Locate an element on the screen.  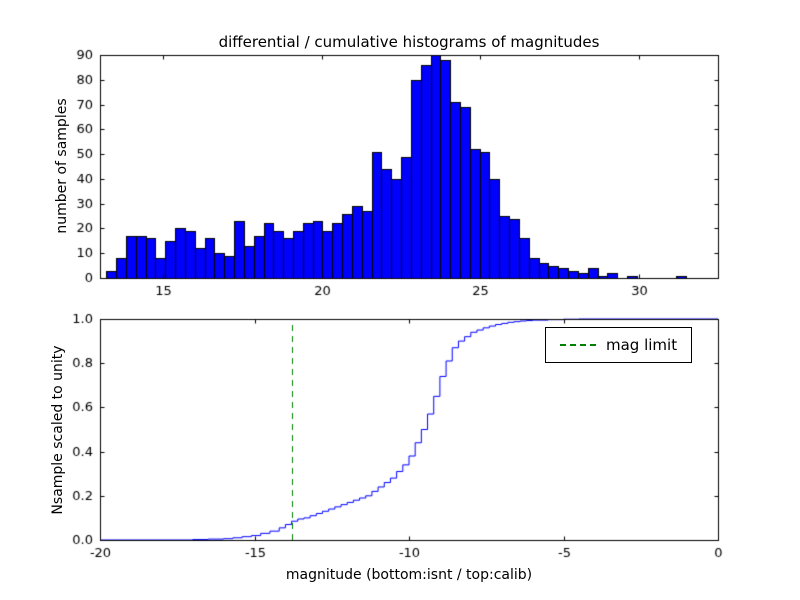
dashed-line-icon is located at coordinates (578, 345).